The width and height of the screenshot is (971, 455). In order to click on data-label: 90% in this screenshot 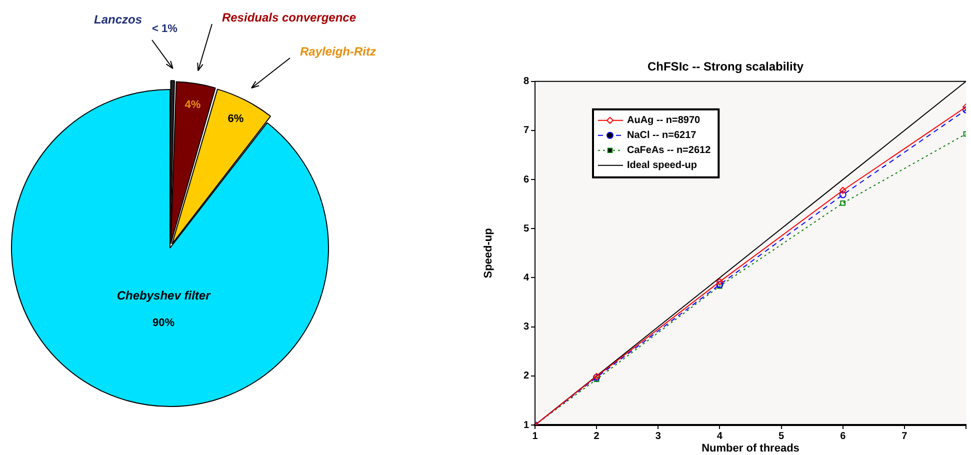, I will do `click(163, 323)`.